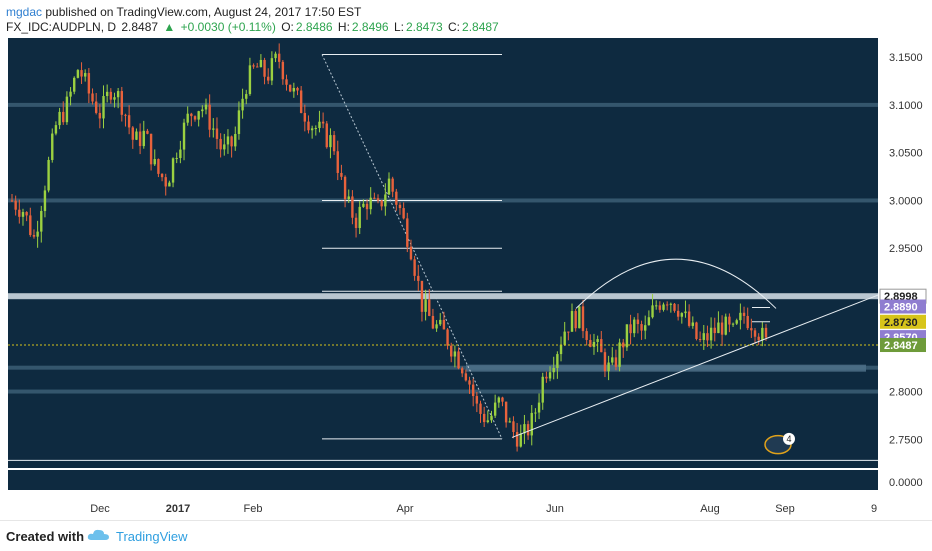 The image size is (932, 551). What do you see at coordinates (169, 27) in the screenshot?
I see `up-arrow-icon: ▲` at bounding box center [169, 27].